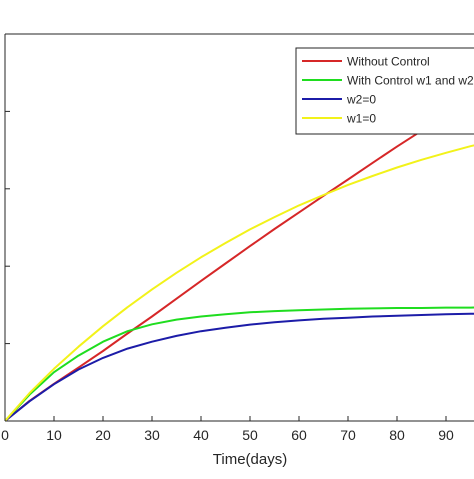 The height and width of the screenshot is (479, 474). What do you see at coordinates (388, 62) in the screenshot?
I see `legend-label: Without Control` at bounding box center [388, 62].